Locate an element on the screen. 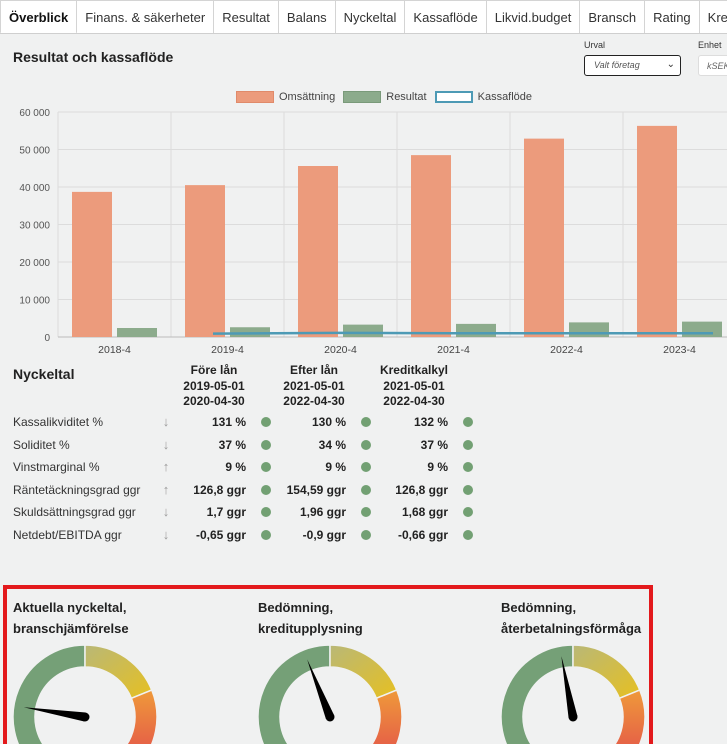 The image size is (727, 744). tab-kassaflöde: Kassaflöde is located at coordinates (446, 16).